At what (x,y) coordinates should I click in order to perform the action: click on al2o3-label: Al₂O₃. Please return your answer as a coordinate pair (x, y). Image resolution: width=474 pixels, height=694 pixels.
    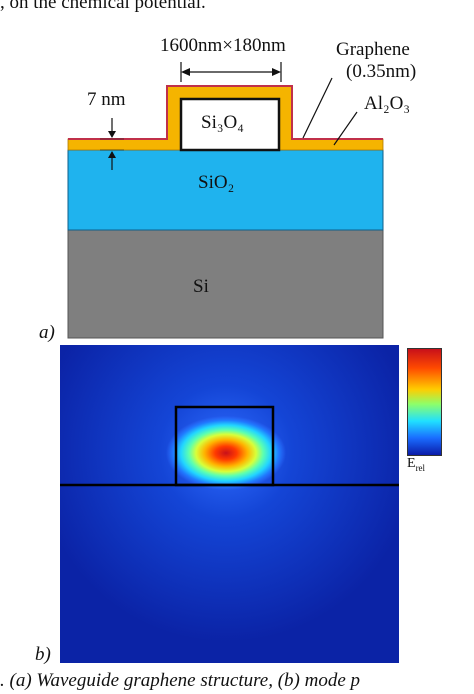
    Looking at the image, I should click on (387, 103).